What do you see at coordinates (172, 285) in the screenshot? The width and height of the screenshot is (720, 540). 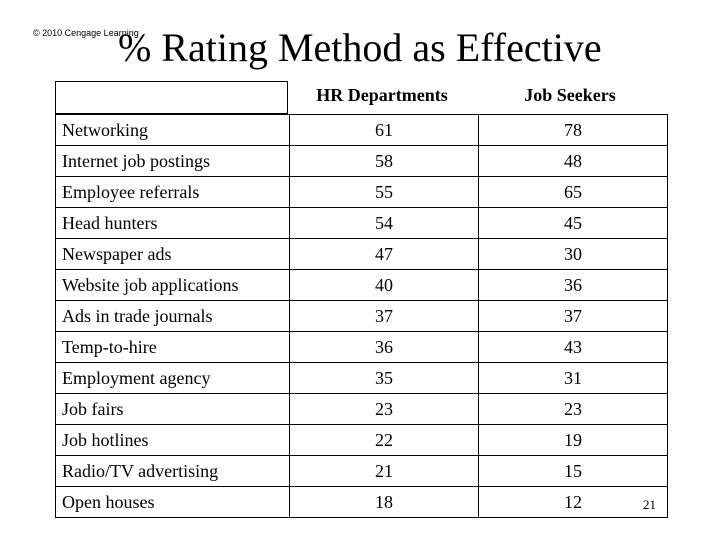 I see `method-cell: Website job applications` at bounding box center [172, 285].